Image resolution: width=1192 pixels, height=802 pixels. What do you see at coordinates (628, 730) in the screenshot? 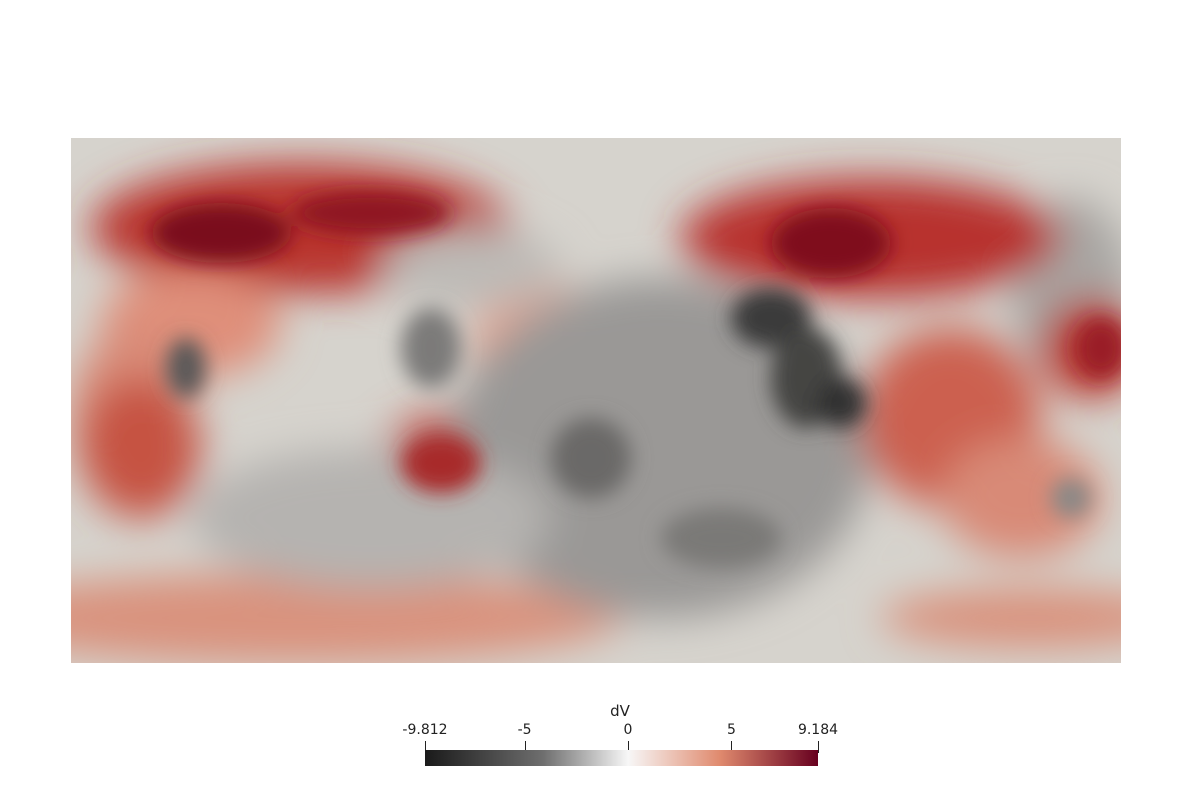
I see `colorbar-tick-label: 0` at bounding box center [628, 730].